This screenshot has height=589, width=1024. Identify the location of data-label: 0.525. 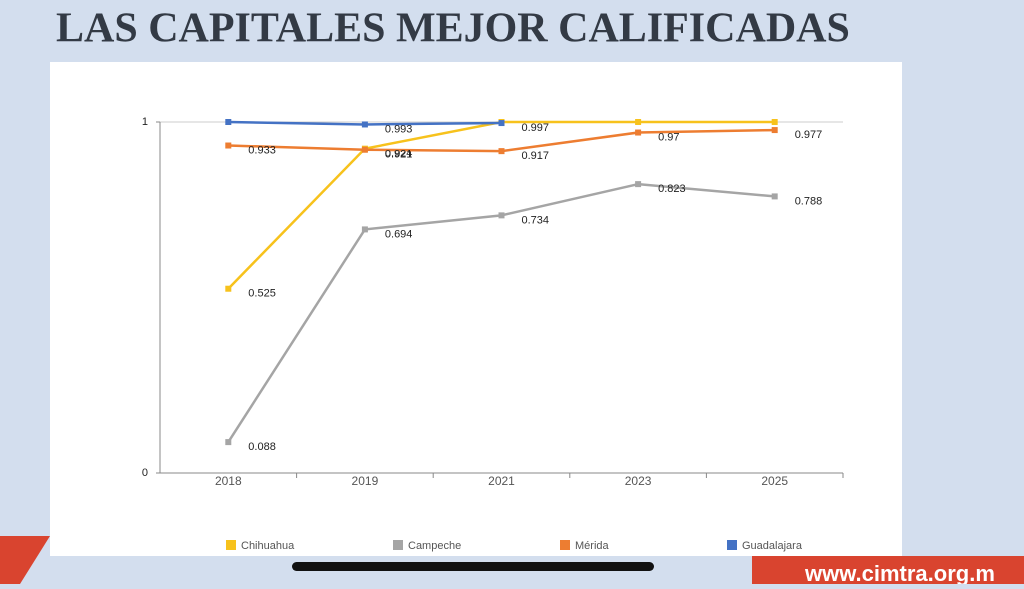
(262, 294).